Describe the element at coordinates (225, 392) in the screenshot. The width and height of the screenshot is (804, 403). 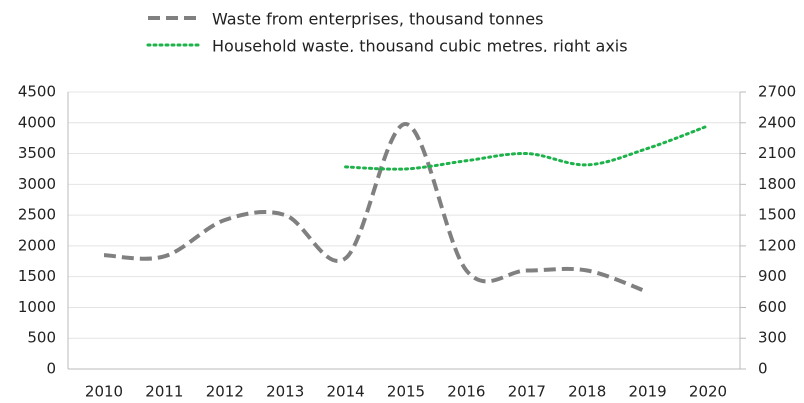
I see `x-tick-label: 2012` at that location.